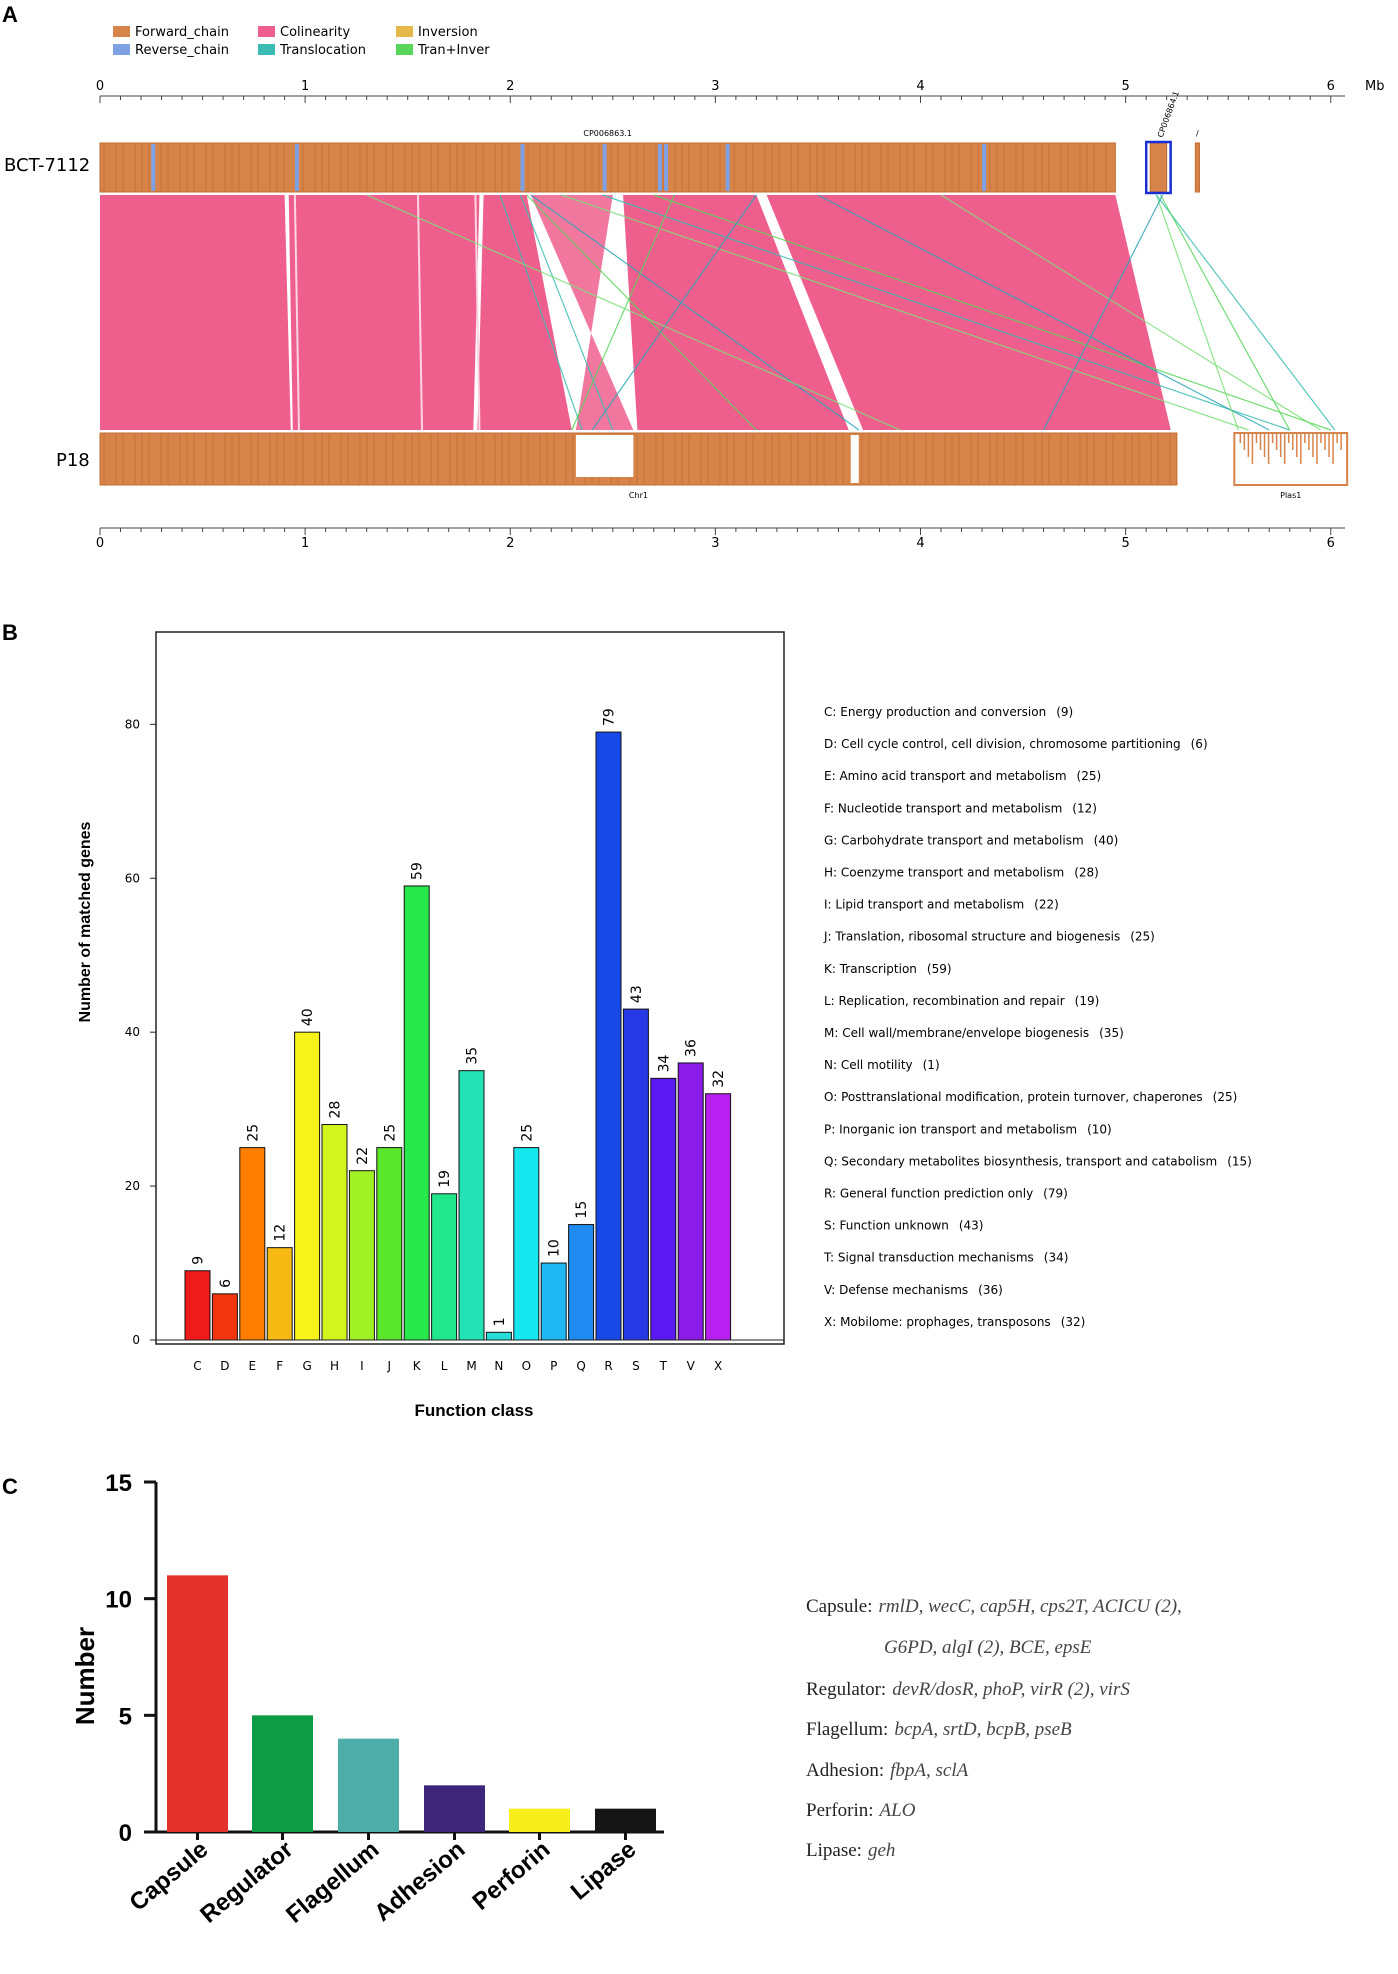  Describe the element at coordinates (132, 724) in the screenshot. I see `y-tick-label: 80` at that location.